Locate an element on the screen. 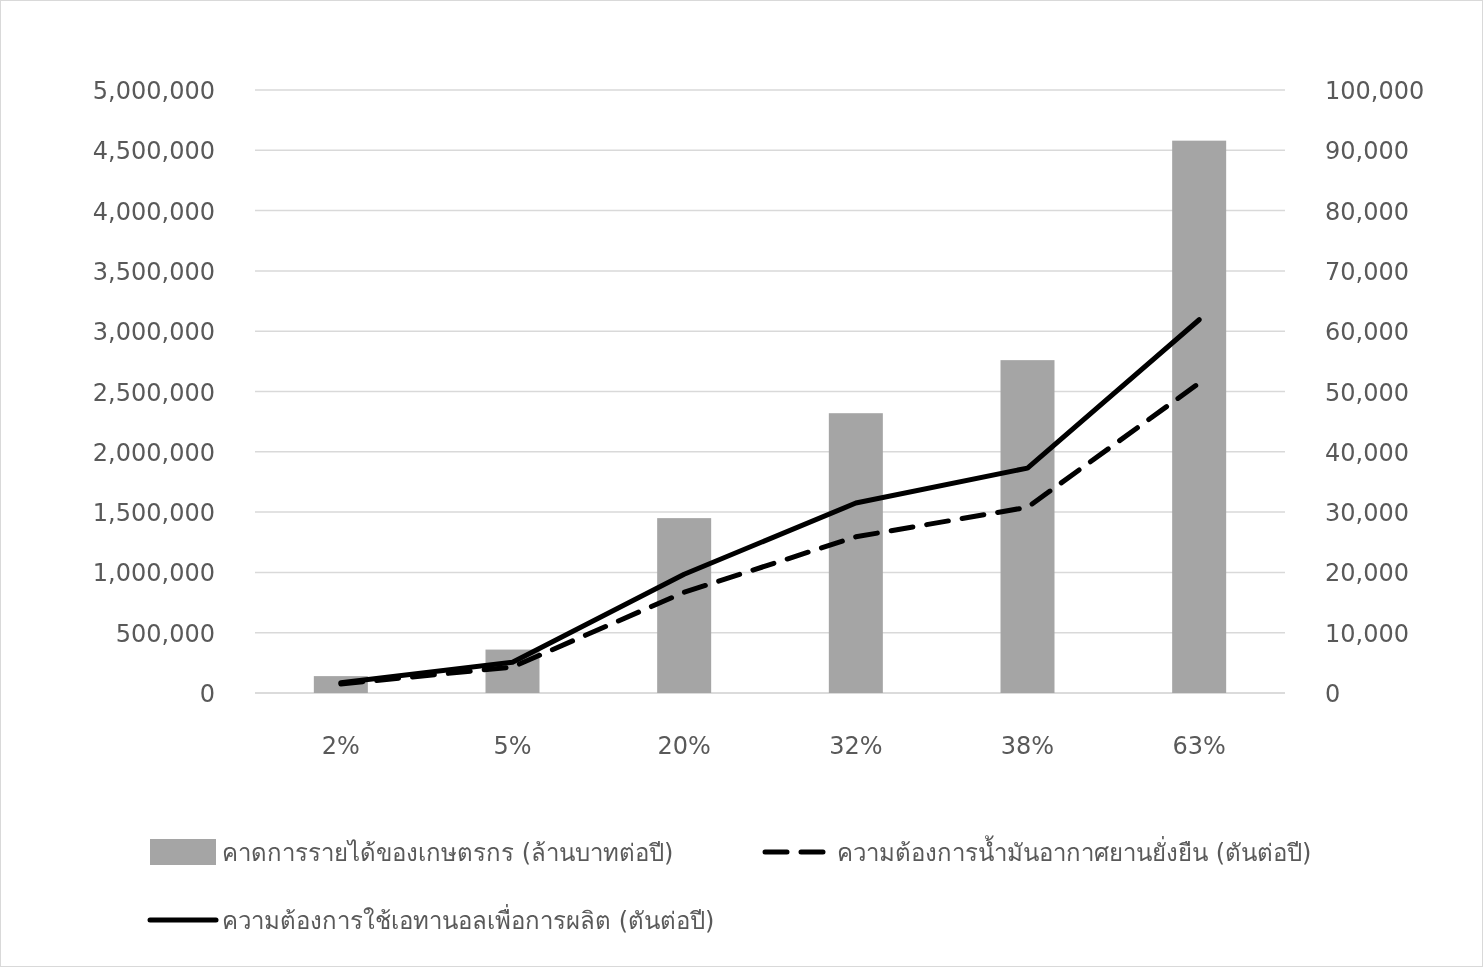 The image size is (1483, 967). y2-tick-label: 60,000 is located at coordinates (1367, 332).